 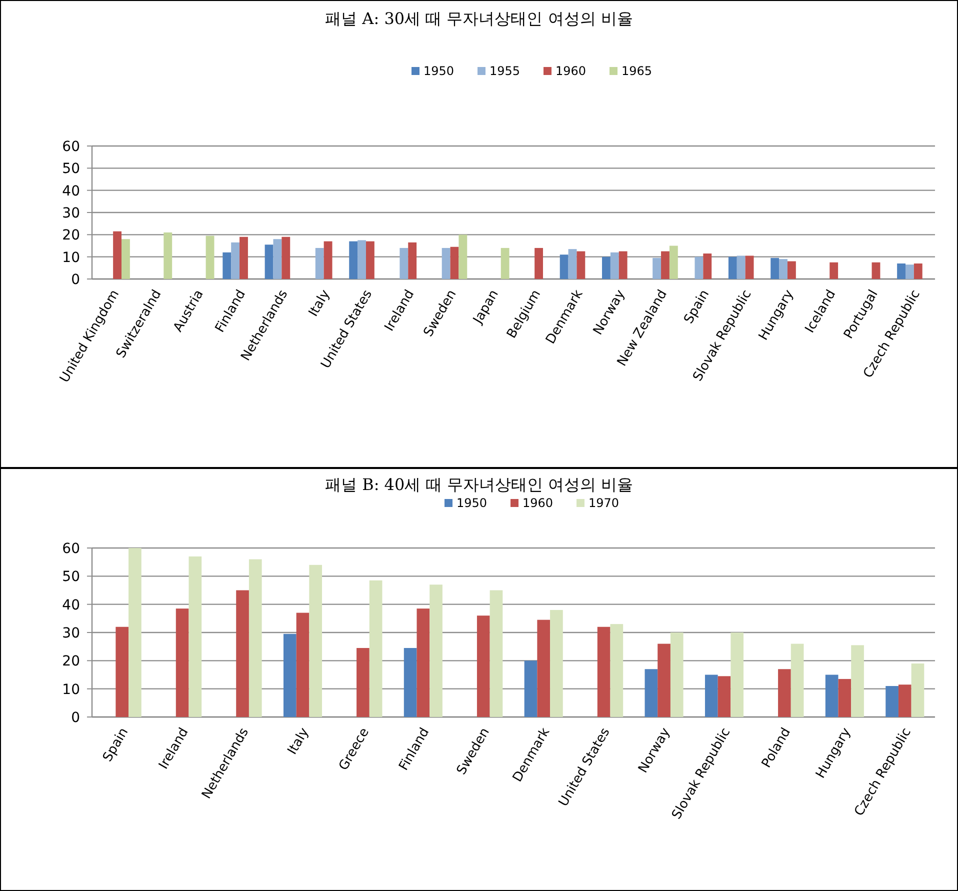 What do you see at coordinates (479, 484) in the screenshot?
I see `chart-title: 패널 B: 40세 때 무자녀상태인 여성의 비율` at bounding box center [479, 484].